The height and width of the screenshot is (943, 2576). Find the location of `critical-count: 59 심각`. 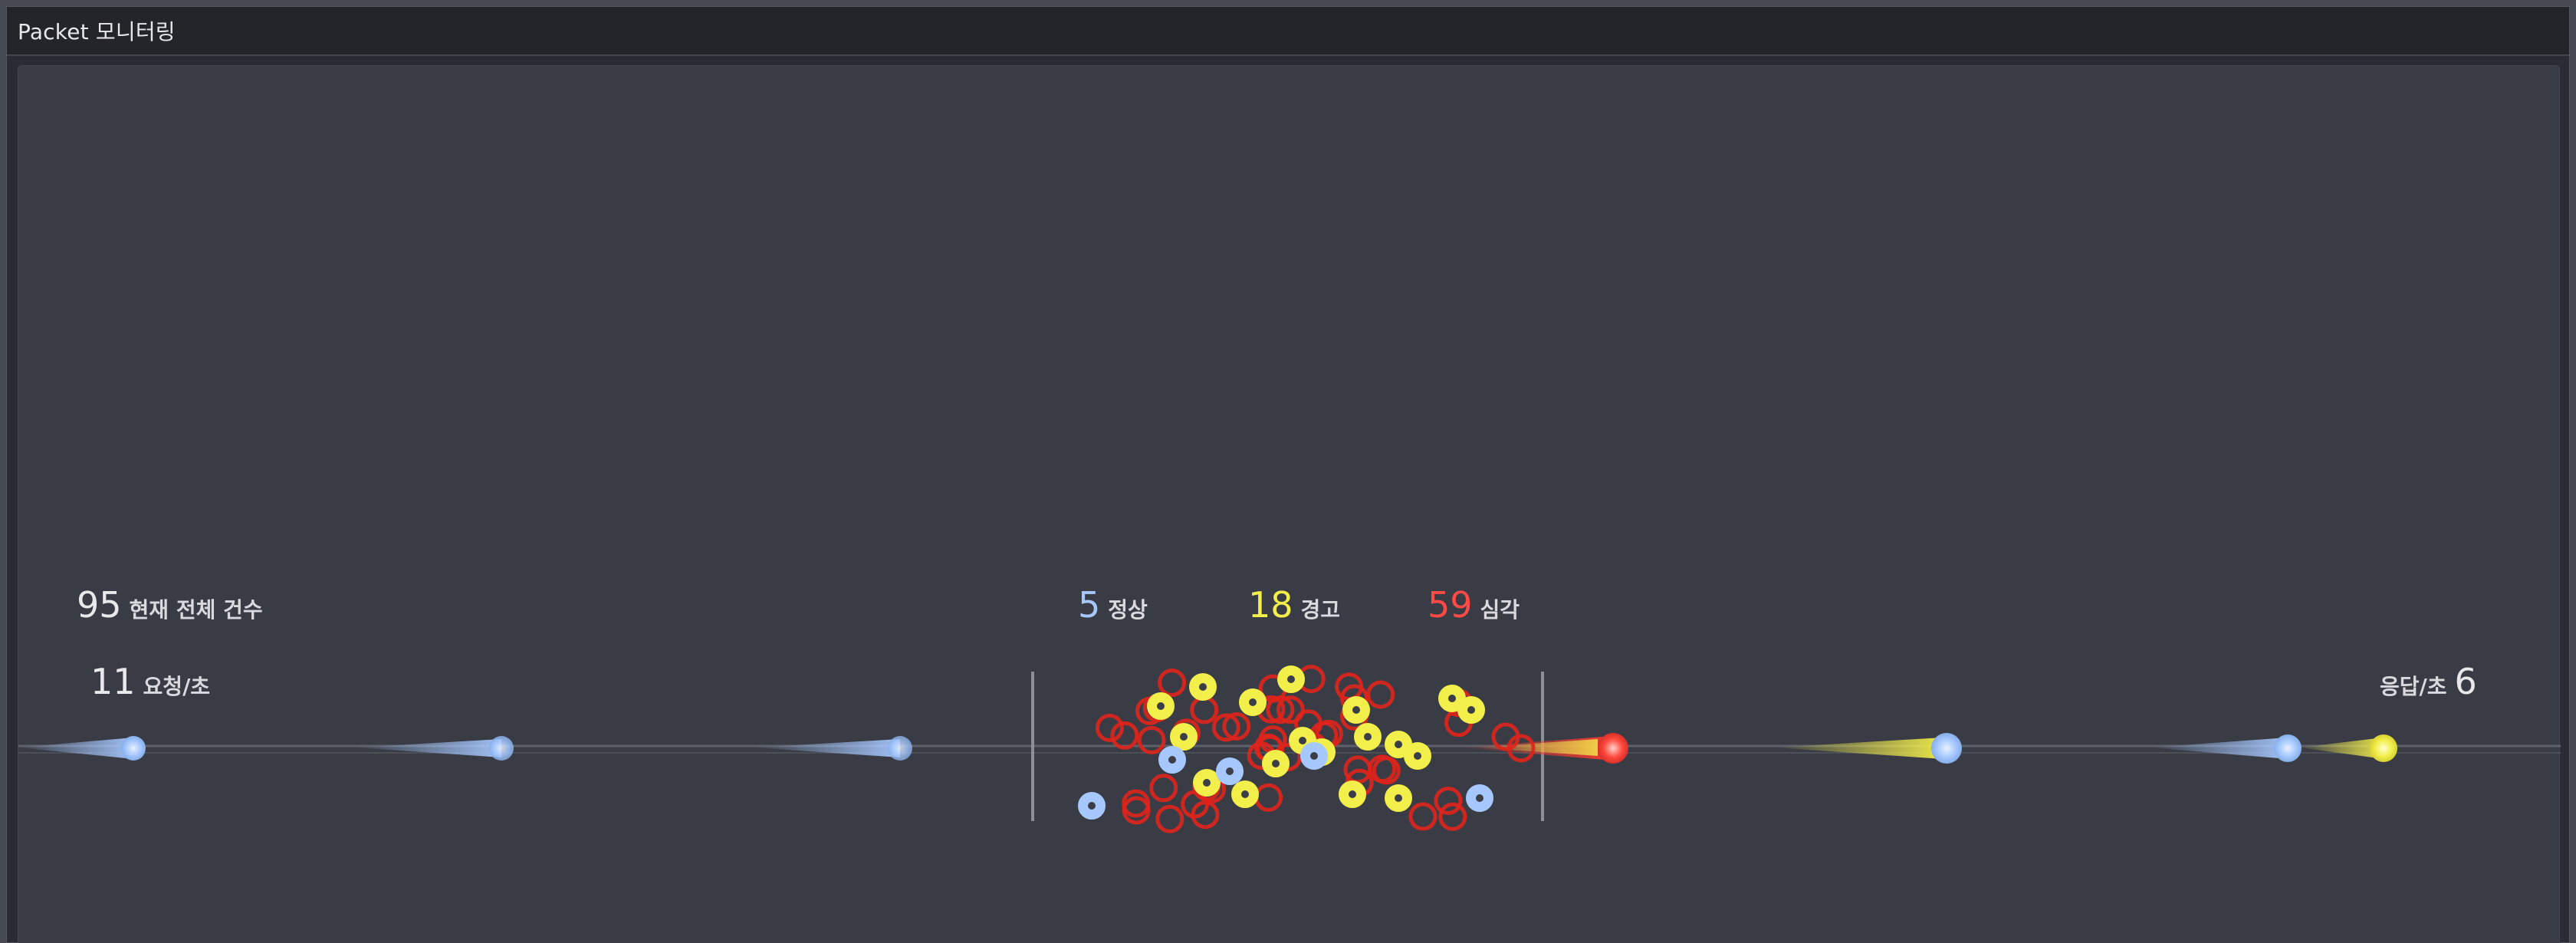

critical-count: 59 심각 is located at coordinates (1474, 605).